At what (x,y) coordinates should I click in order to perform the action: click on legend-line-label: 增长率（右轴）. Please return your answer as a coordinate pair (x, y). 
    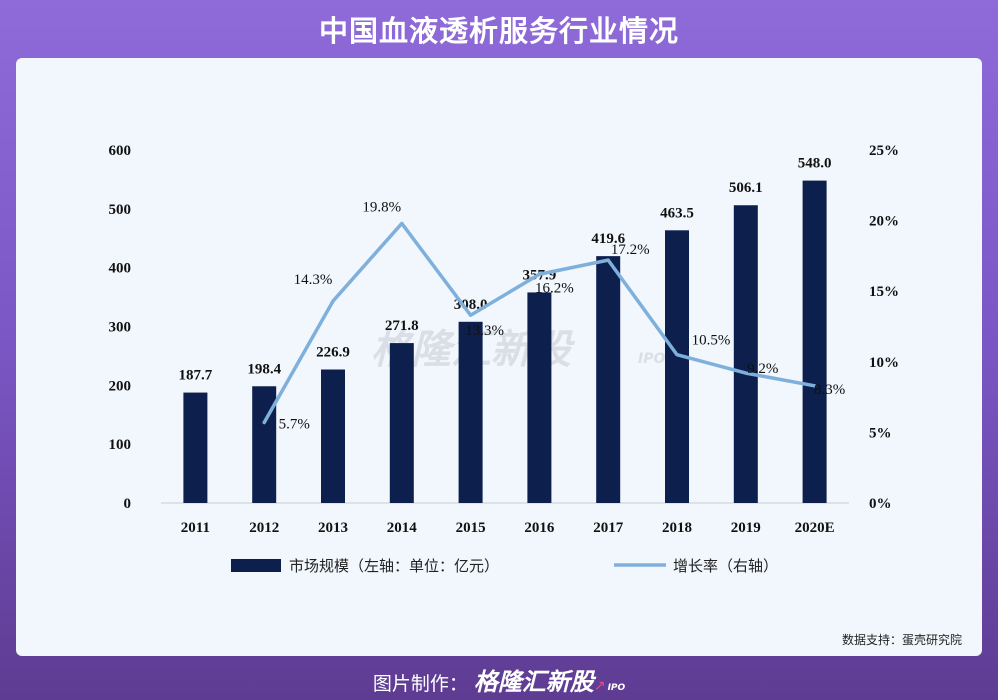
    Looking at the image, I should click on (725, 566).